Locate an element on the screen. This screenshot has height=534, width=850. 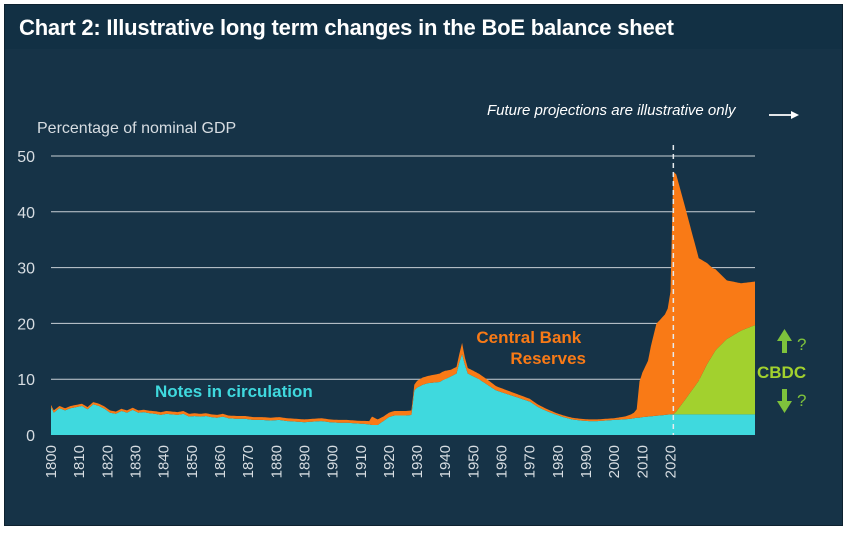
x-tick-label: 1900 is located at coordinates (333, 461).